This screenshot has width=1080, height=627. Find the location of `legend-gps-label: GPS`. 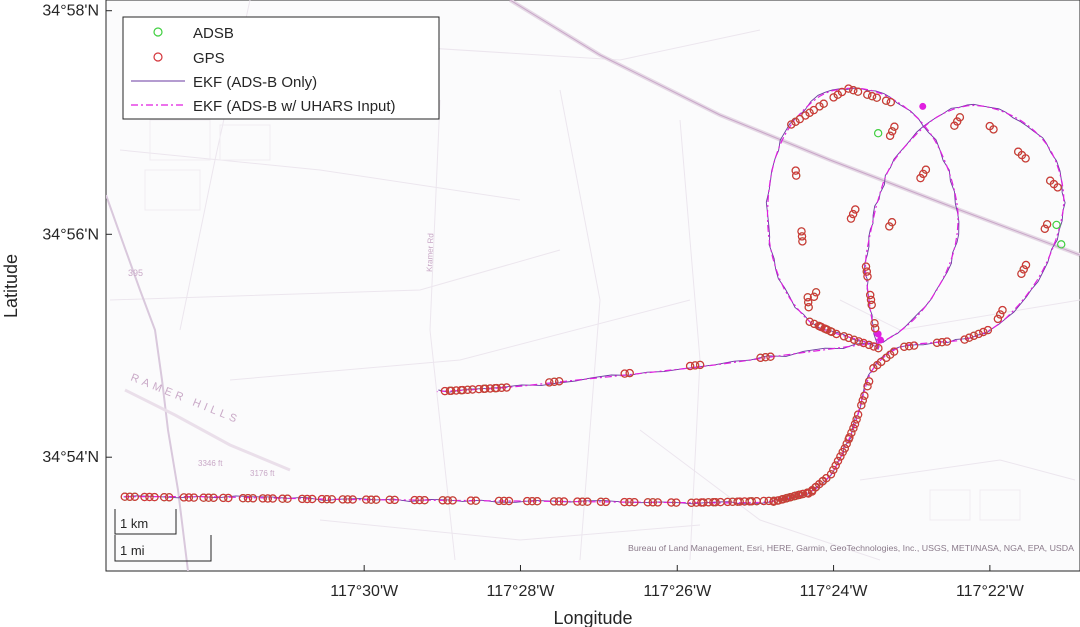

legend-gps-label: GPS is located at coordinates (209, 58).